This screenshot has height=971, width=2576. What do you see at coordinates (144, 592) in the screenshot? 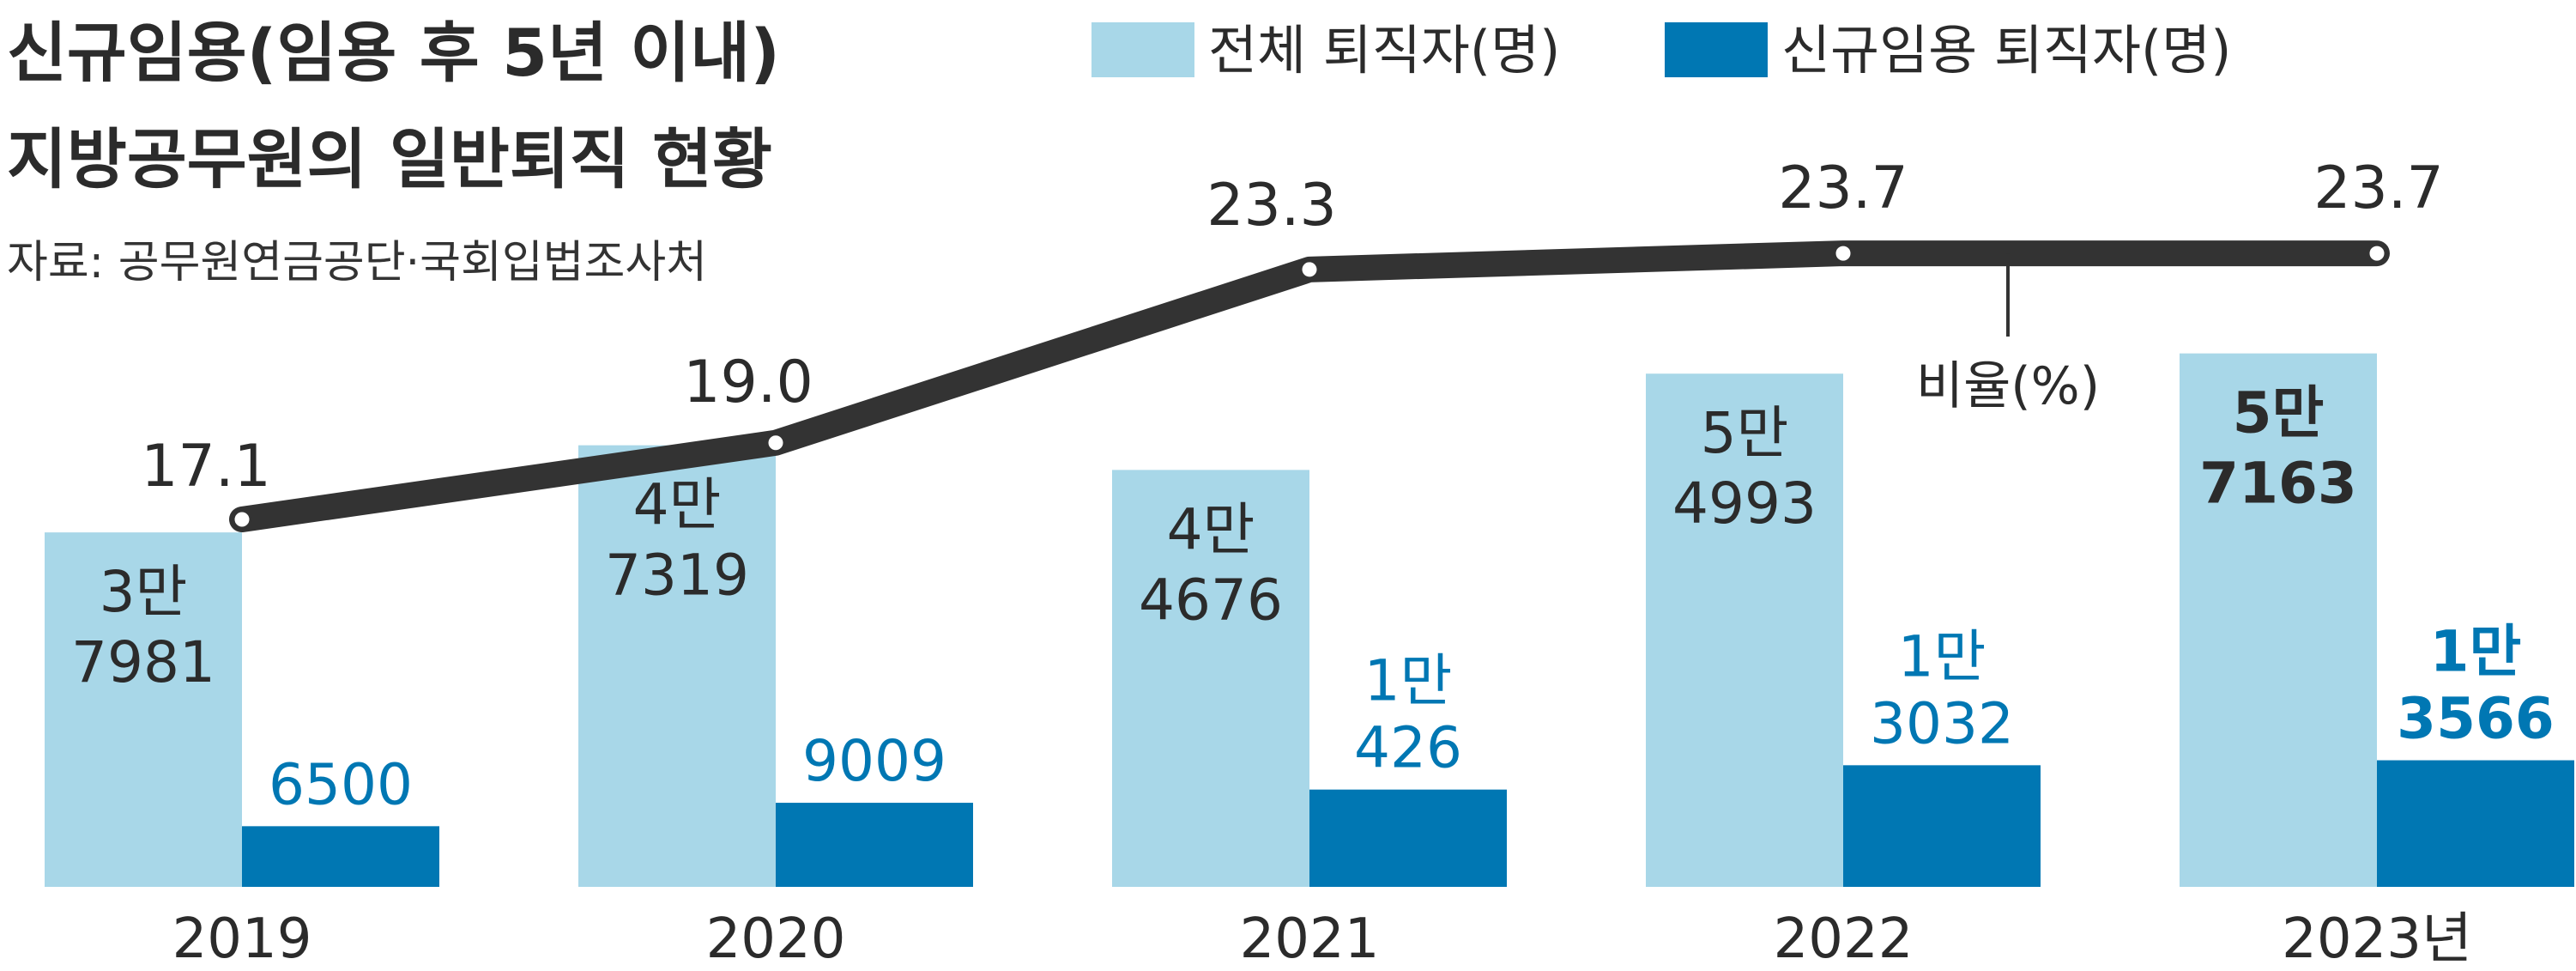
I see `total-label-0-0: 3만` at bounding box center [144, 592].